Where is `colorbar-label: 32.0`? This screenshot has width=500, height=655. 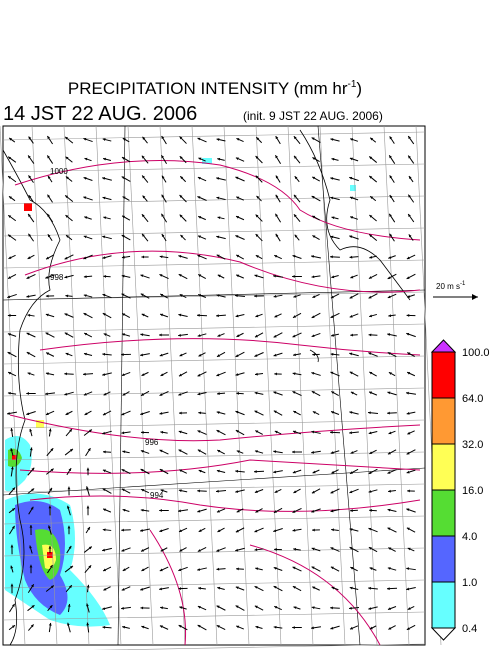
colorbar-label: 32.0 is located at coordinates (472, 445).